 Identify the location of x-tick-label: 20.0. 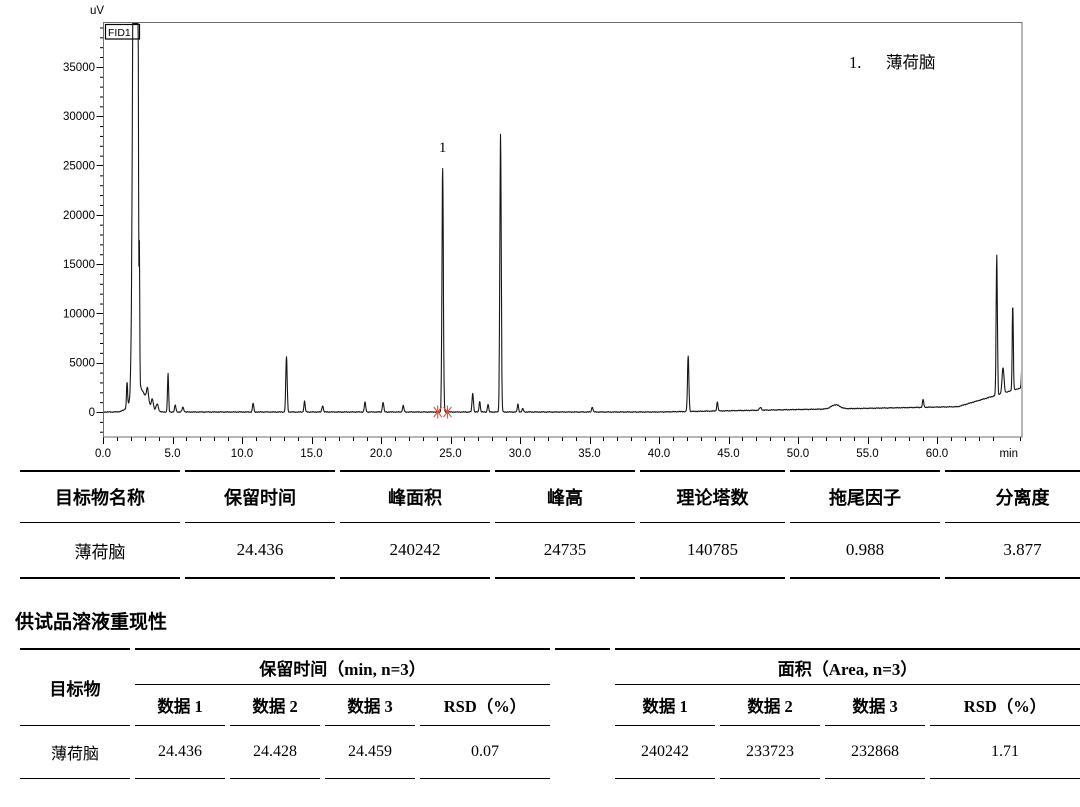
(381, 454).